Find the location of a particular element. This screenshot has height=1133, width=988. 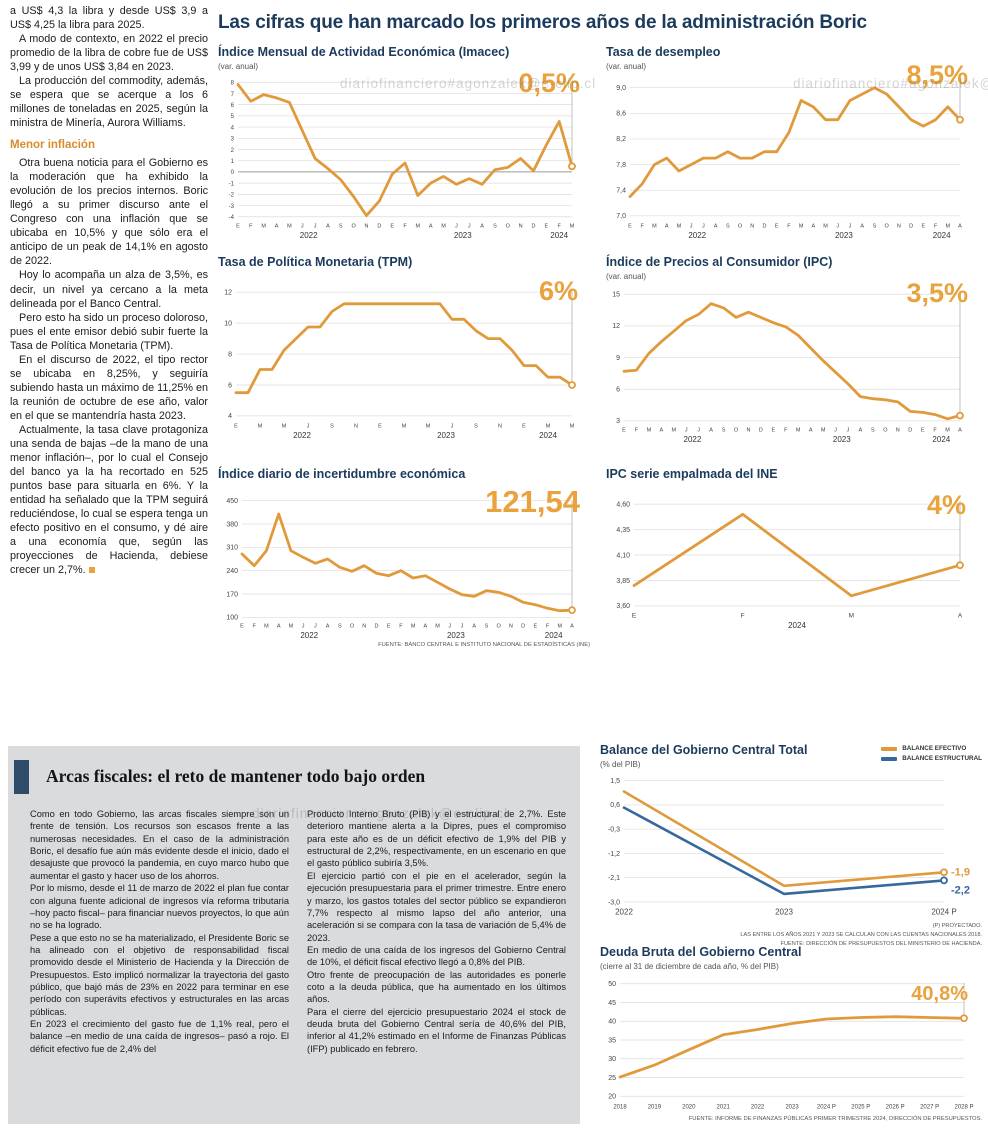

svg-text: 2018 is located at coordinates (620, 1107).